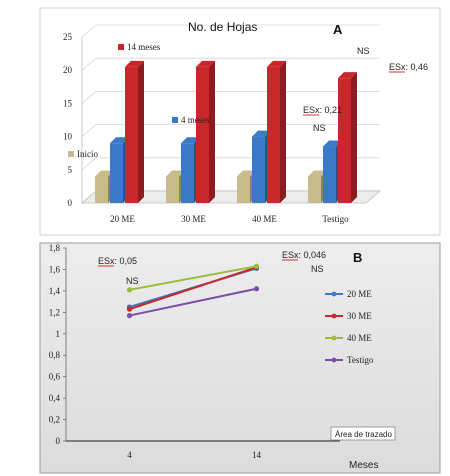  I want to click on legend-inicio-swatch, so click(71, 154).